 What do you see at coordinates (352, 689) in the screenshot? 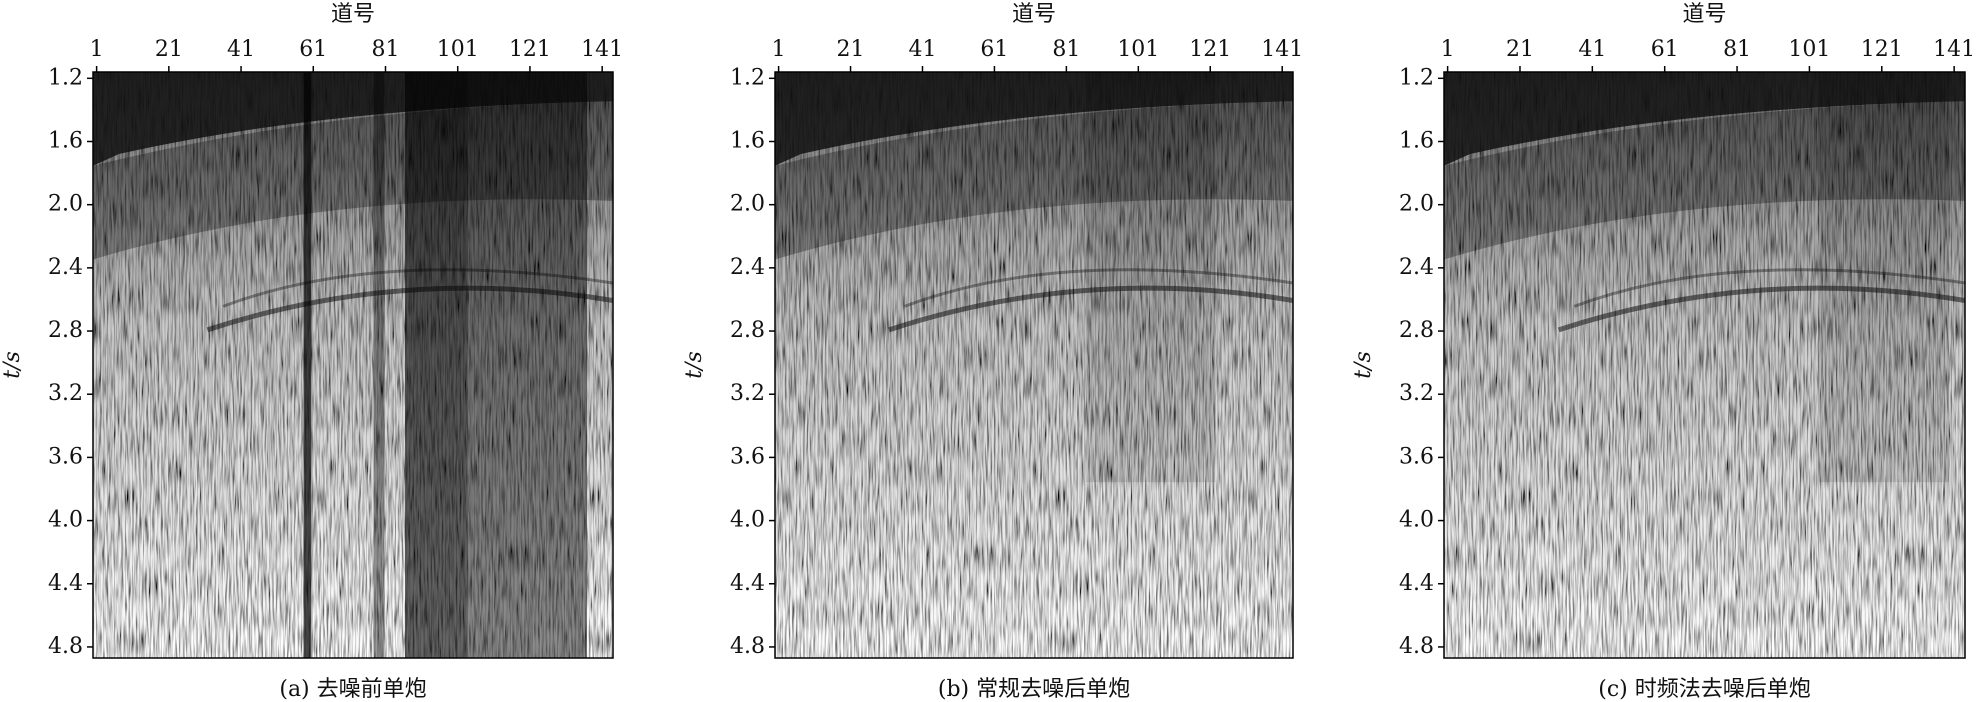
I see `panel-caption: (a) 去噪前单炮` at bounding box center [352, 689].